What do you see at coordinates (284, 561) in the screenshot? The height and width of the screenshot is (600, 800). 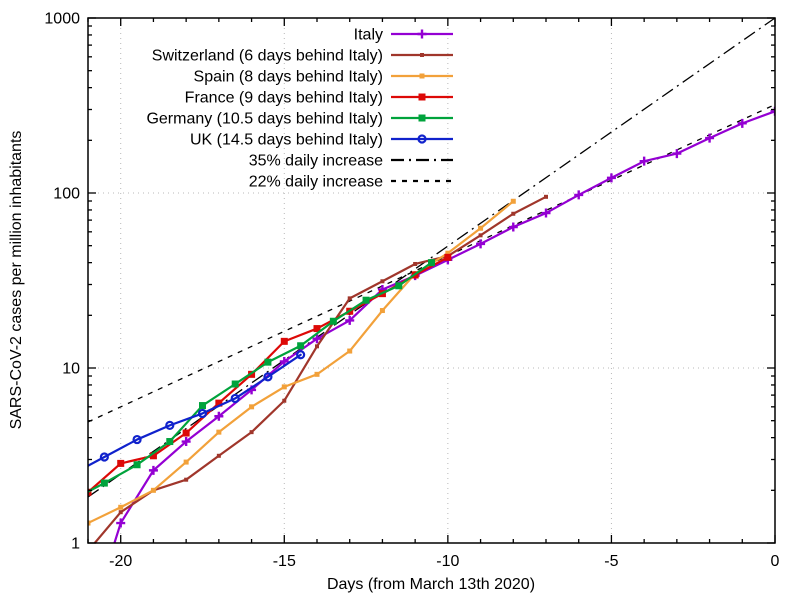 I see `x-tick-label: -15` at bounding box center [284, 561].